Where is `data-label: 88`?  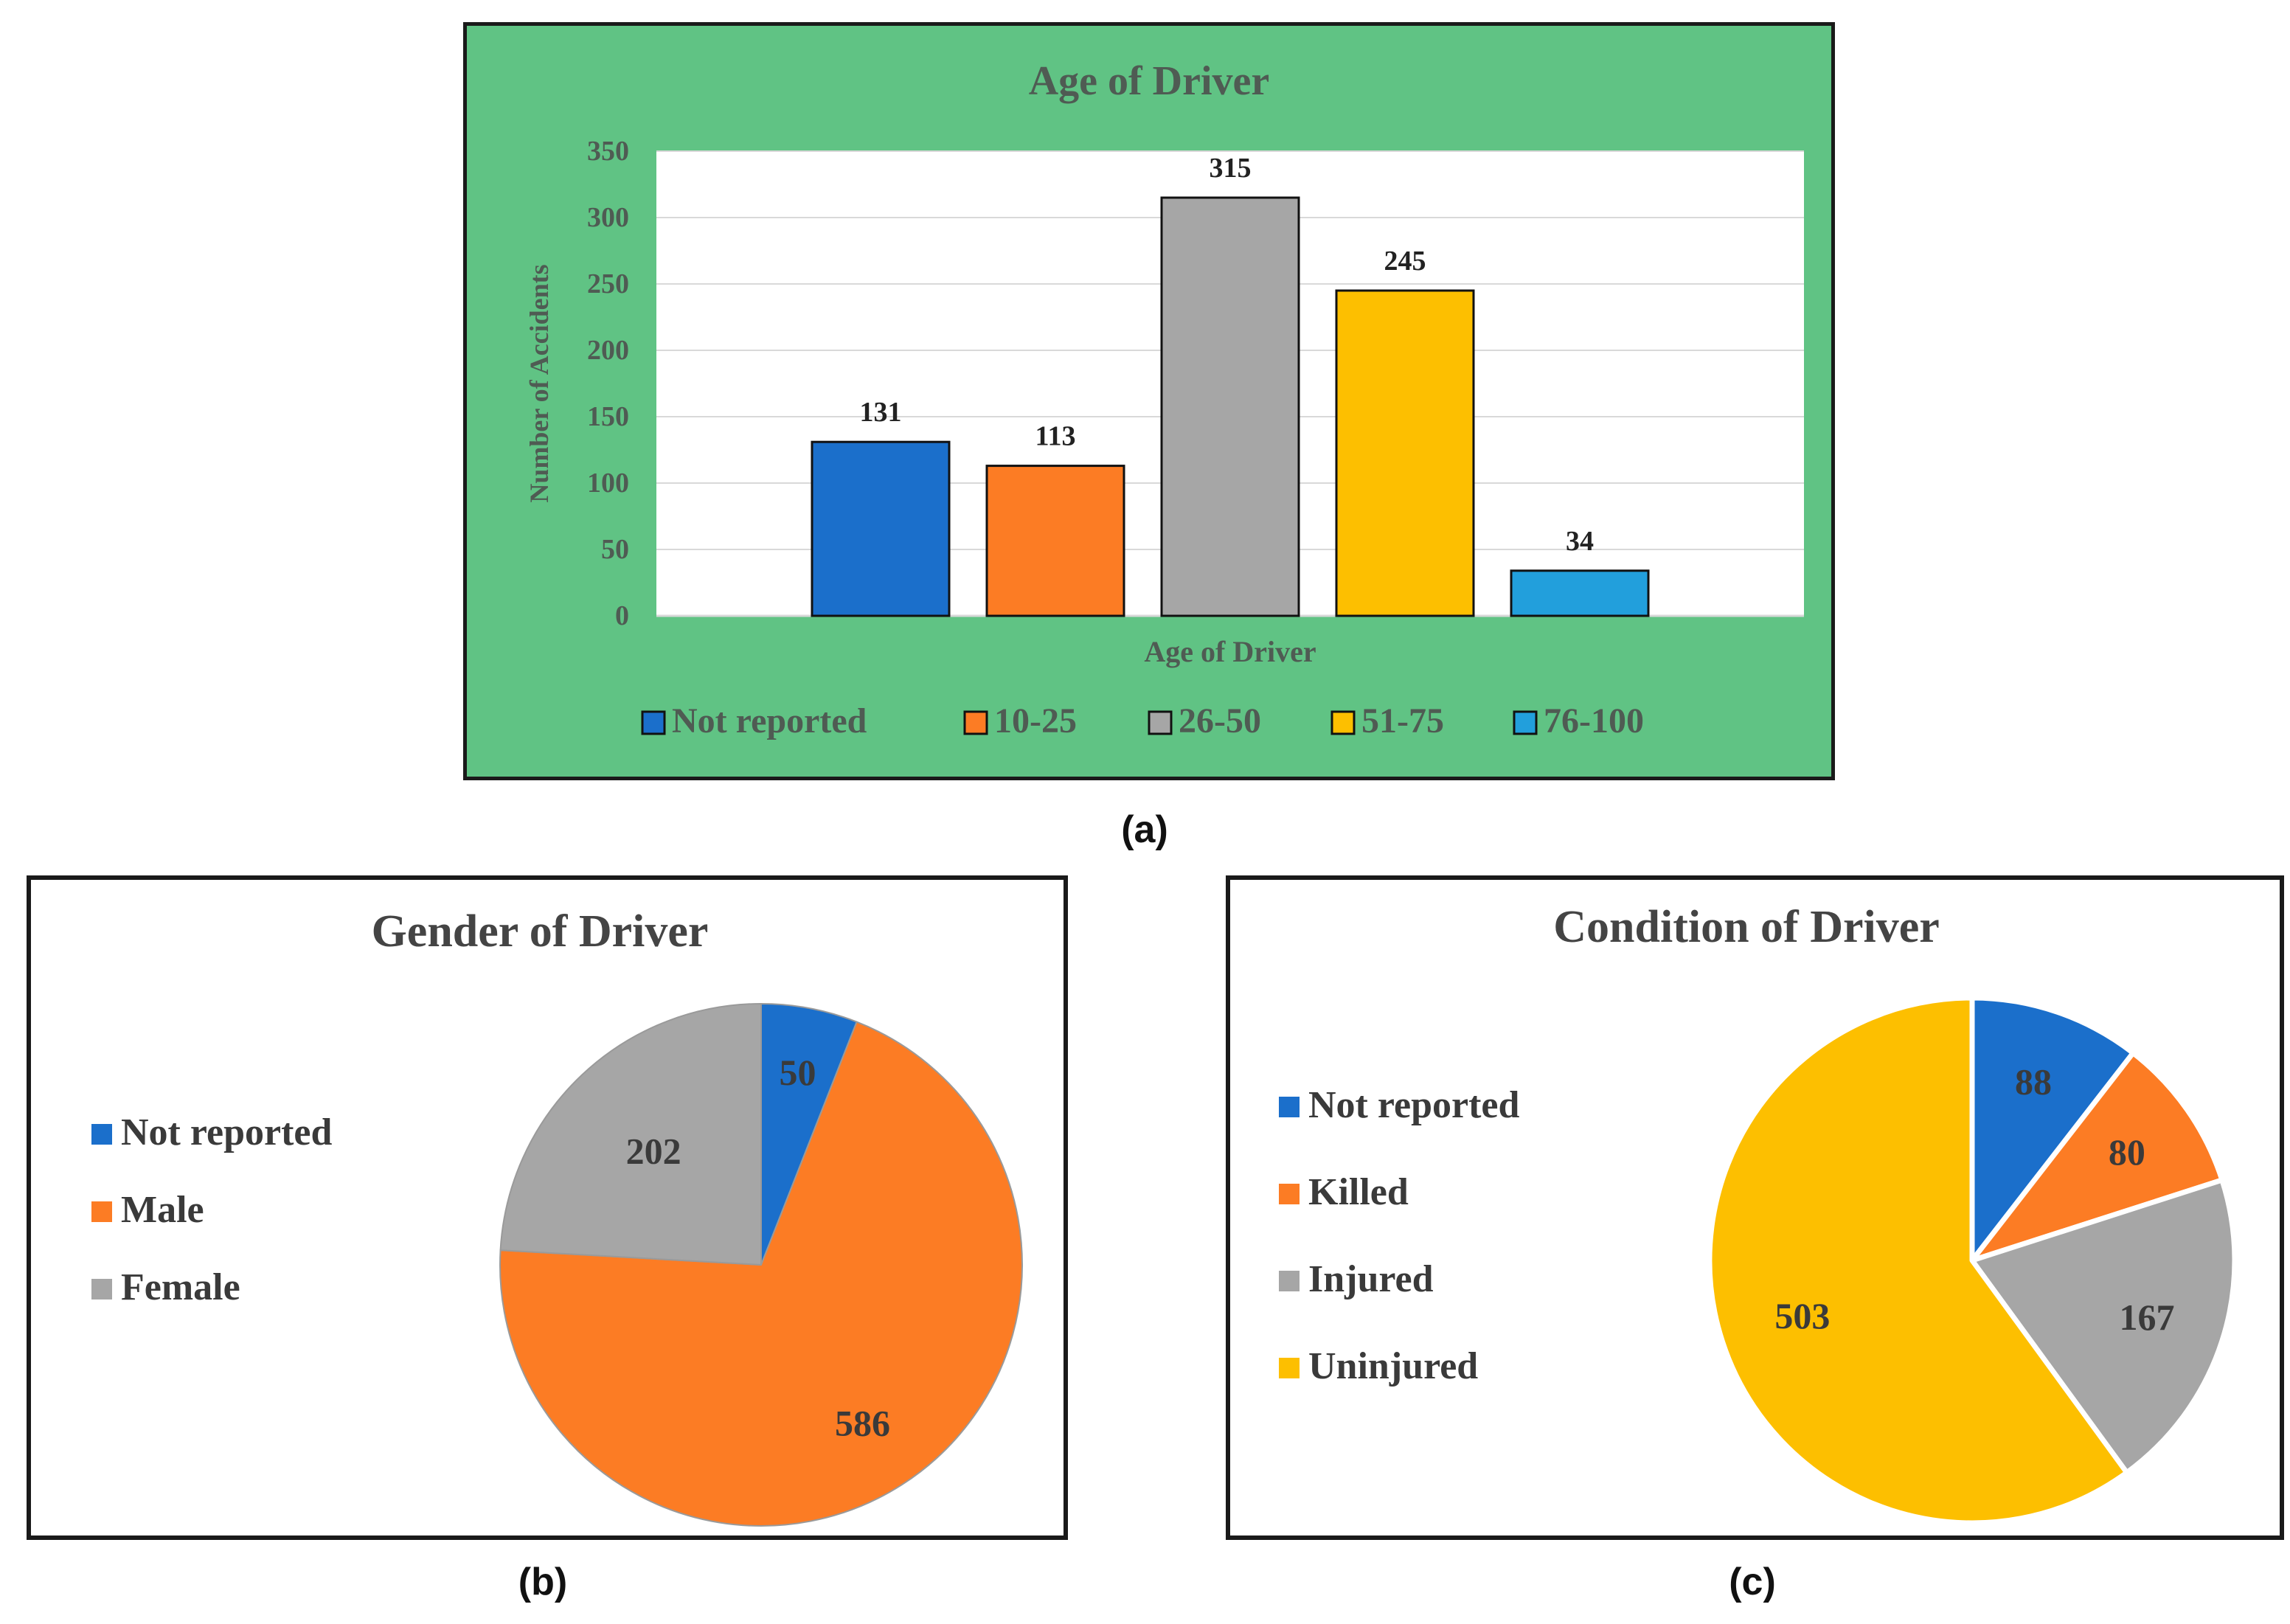 data-label: 88 is located at coordinates (2033, 1082).